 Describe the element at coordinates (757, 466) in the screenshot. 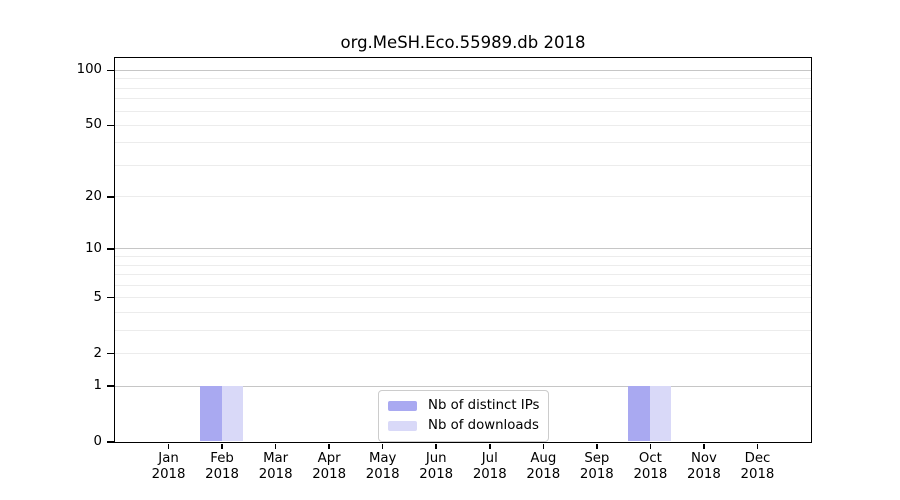

I see `x-tick-label-dec: Dec 2018` at that location.